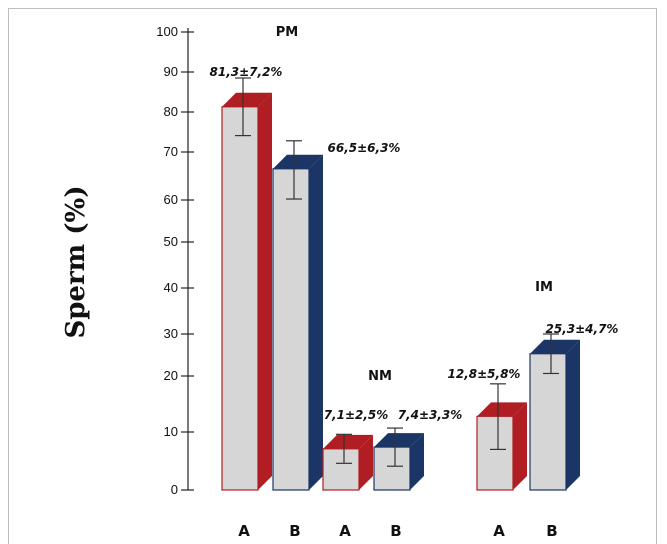  I want to click on y-axis-label: Sperm (%), so click(76, 261).